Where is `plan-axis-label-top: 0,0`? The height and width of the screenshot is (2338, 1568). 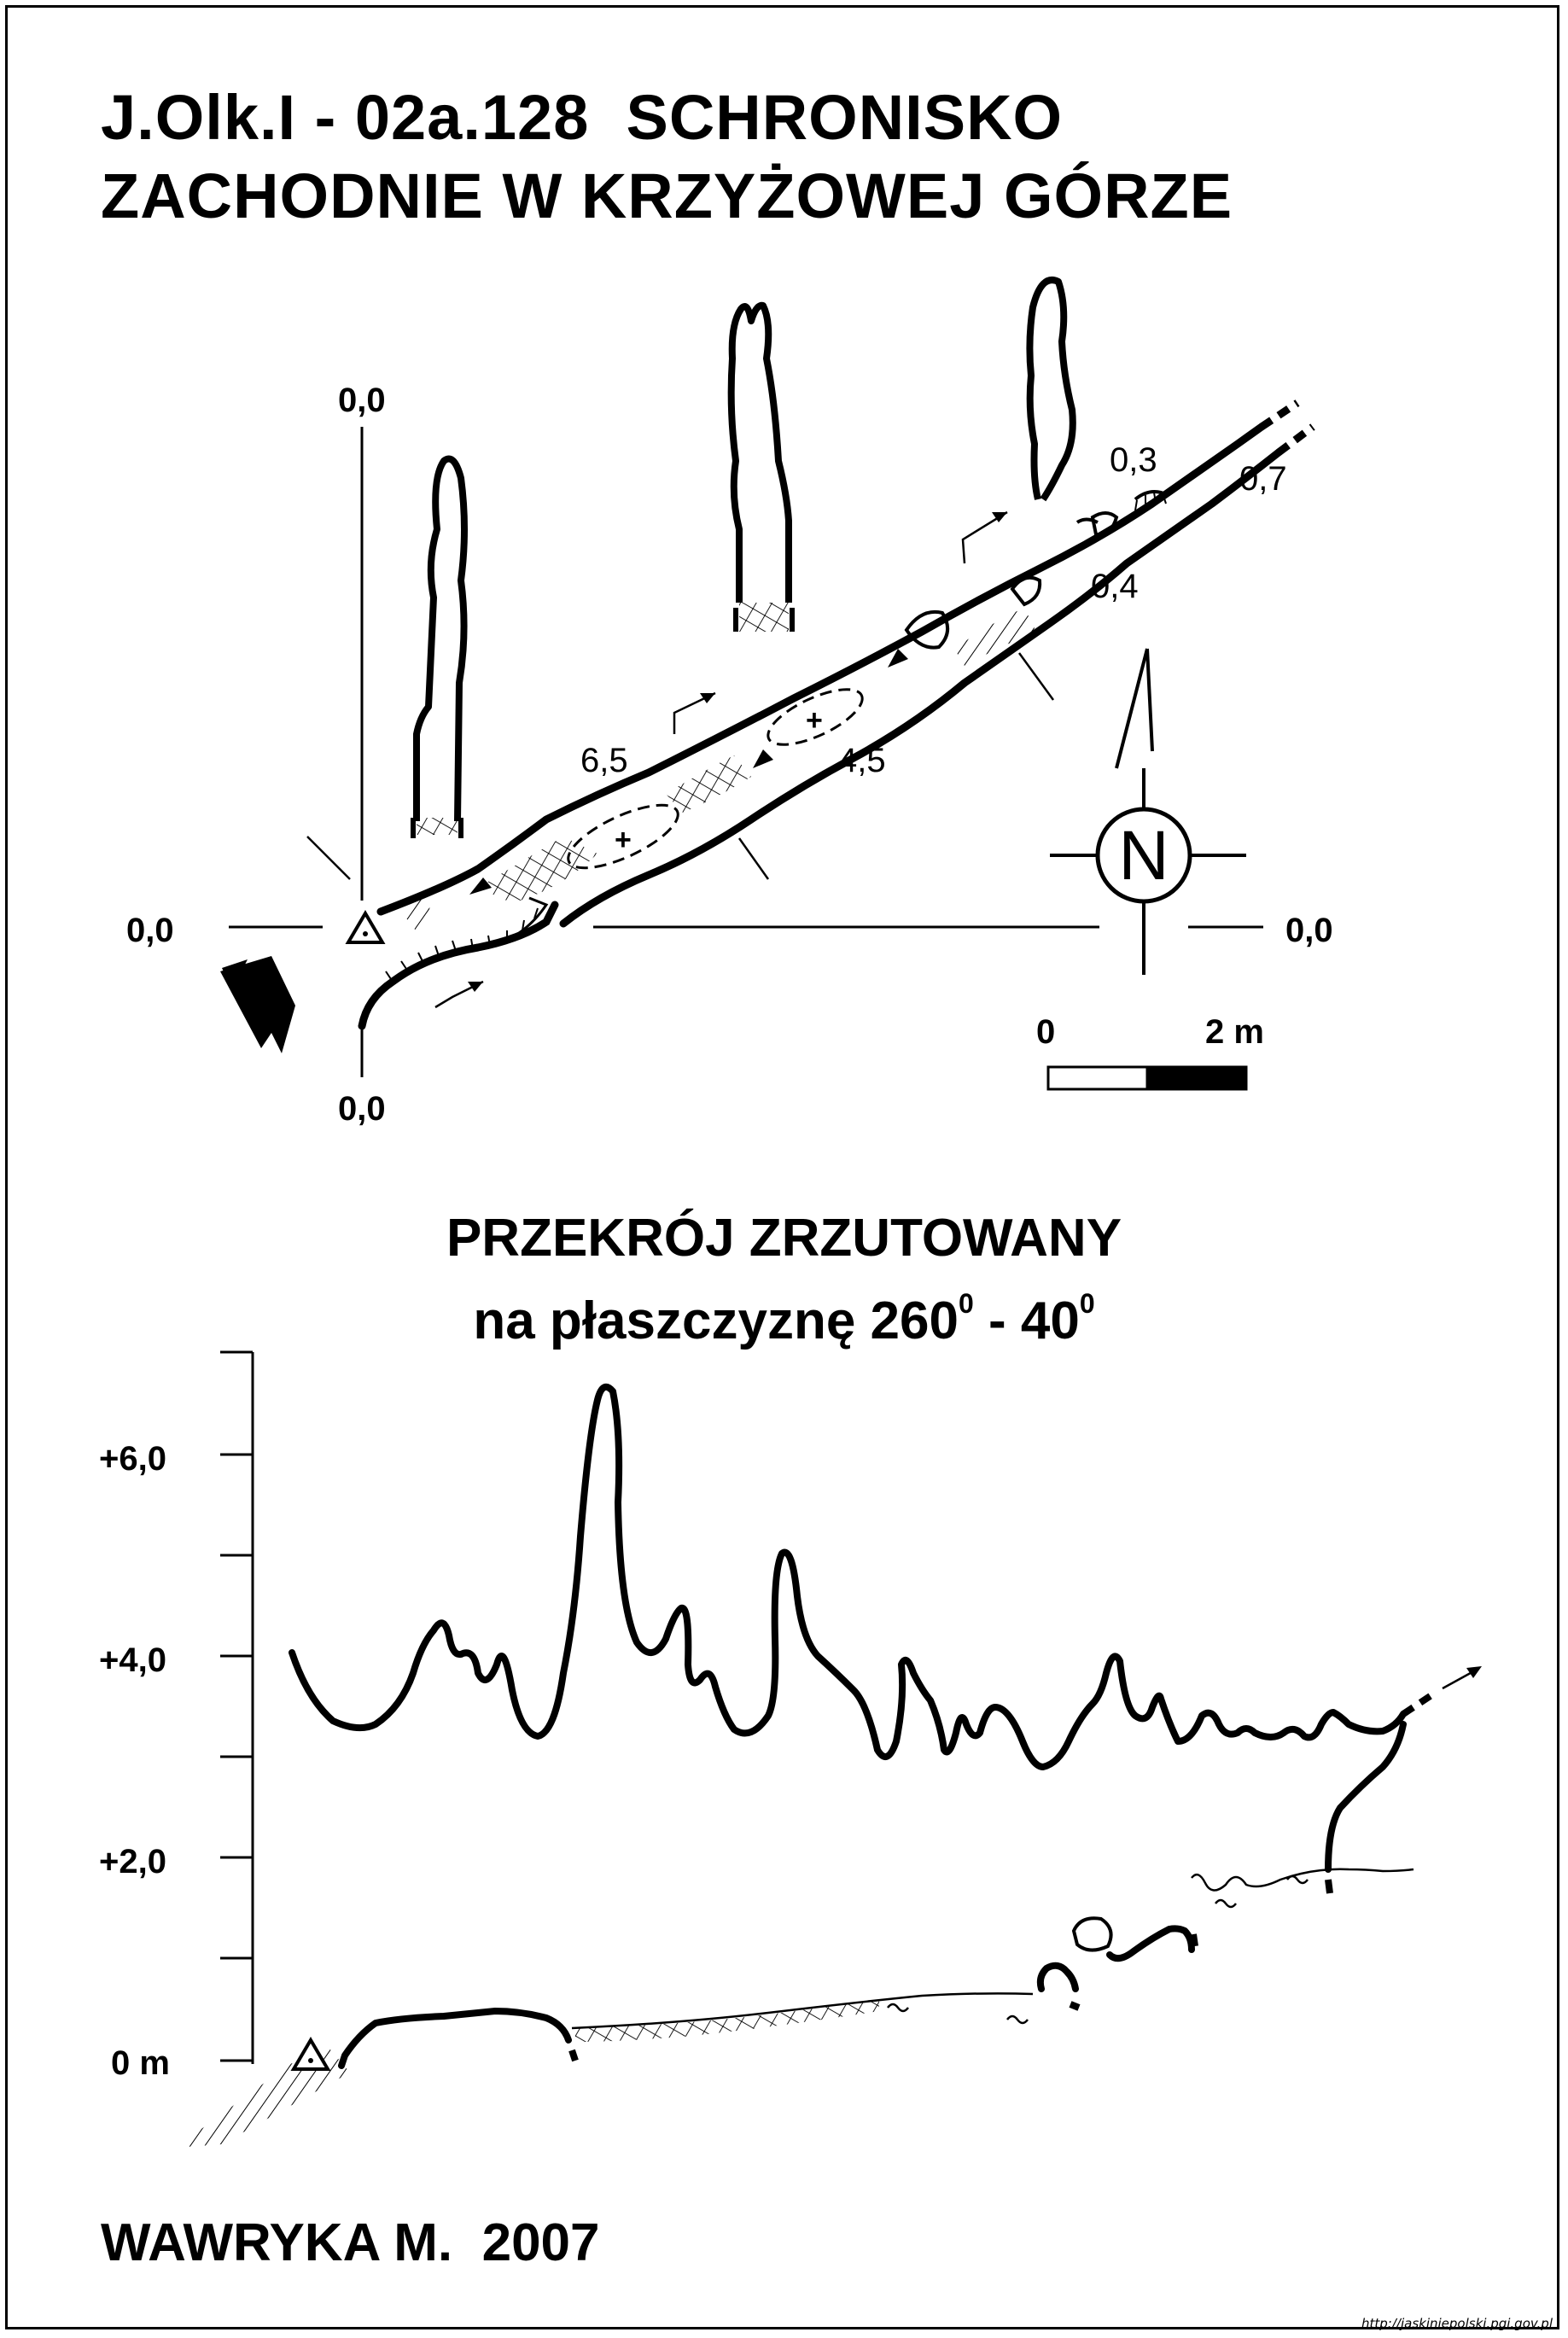 plan-axis-label-top: 0,0 is located at coordinates (362, 400).